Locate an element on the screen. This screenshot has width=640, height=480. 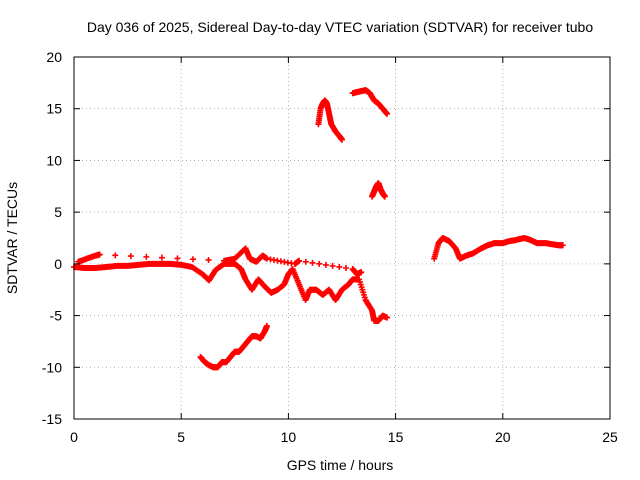
series-mid-cluster is located at coordinates (378, 190).